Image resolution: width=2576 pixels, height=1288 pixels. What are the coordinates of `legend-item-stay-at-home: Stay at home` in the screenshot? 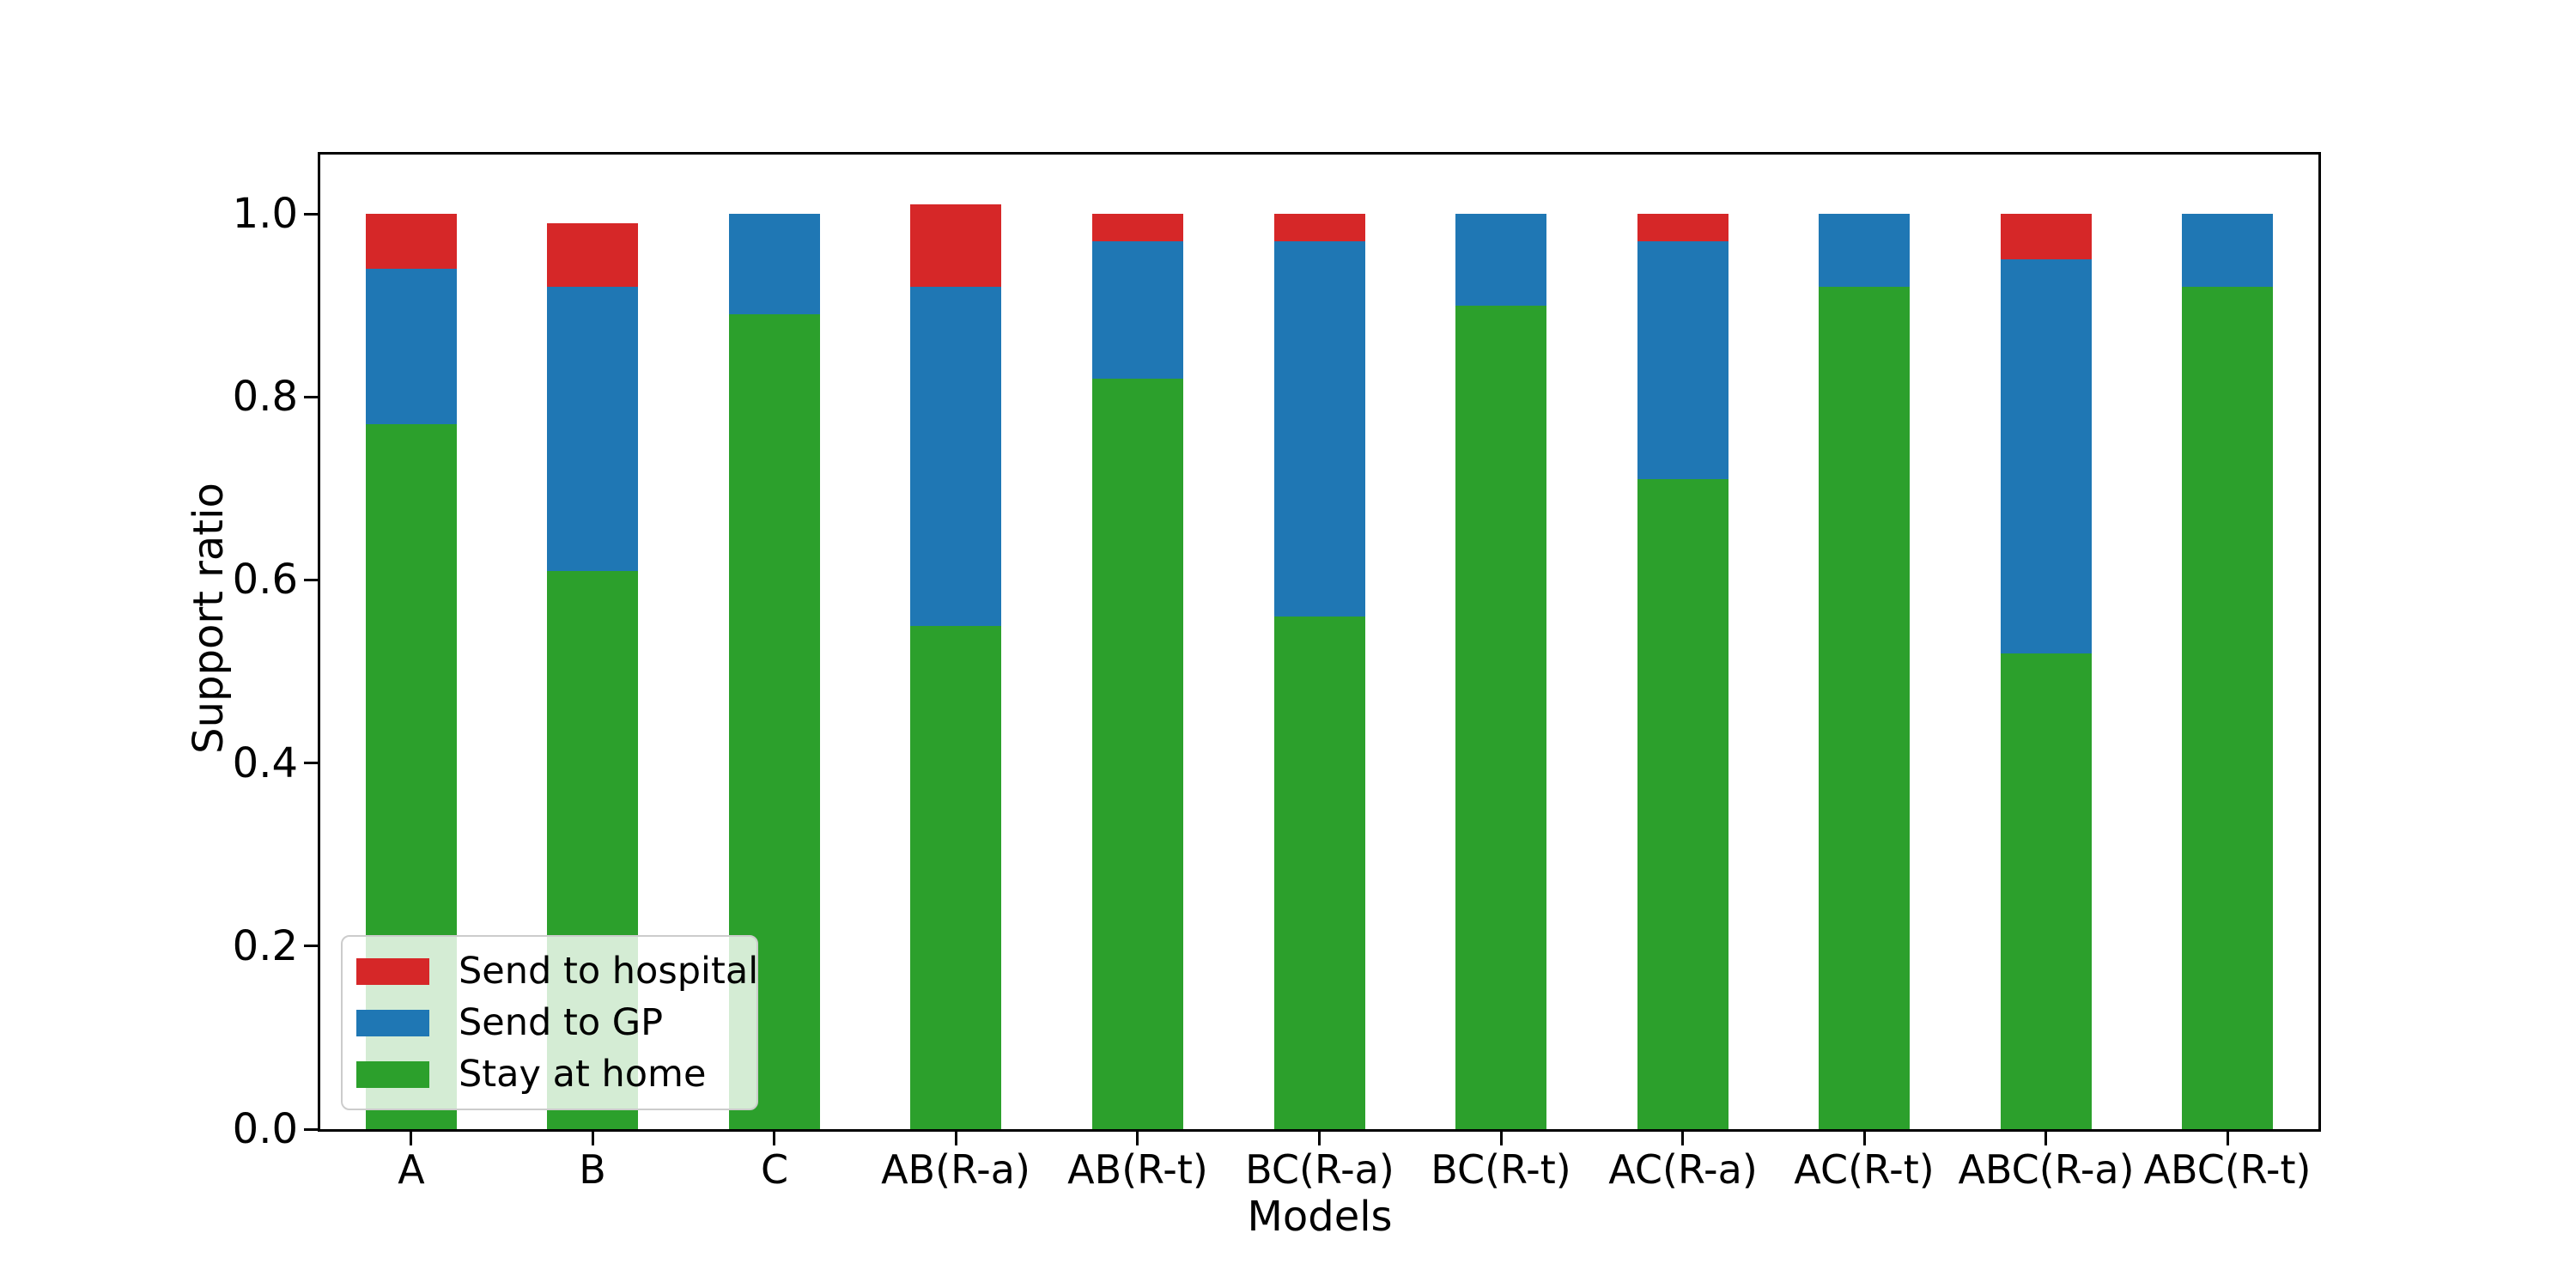 It's located at (547, 1074).